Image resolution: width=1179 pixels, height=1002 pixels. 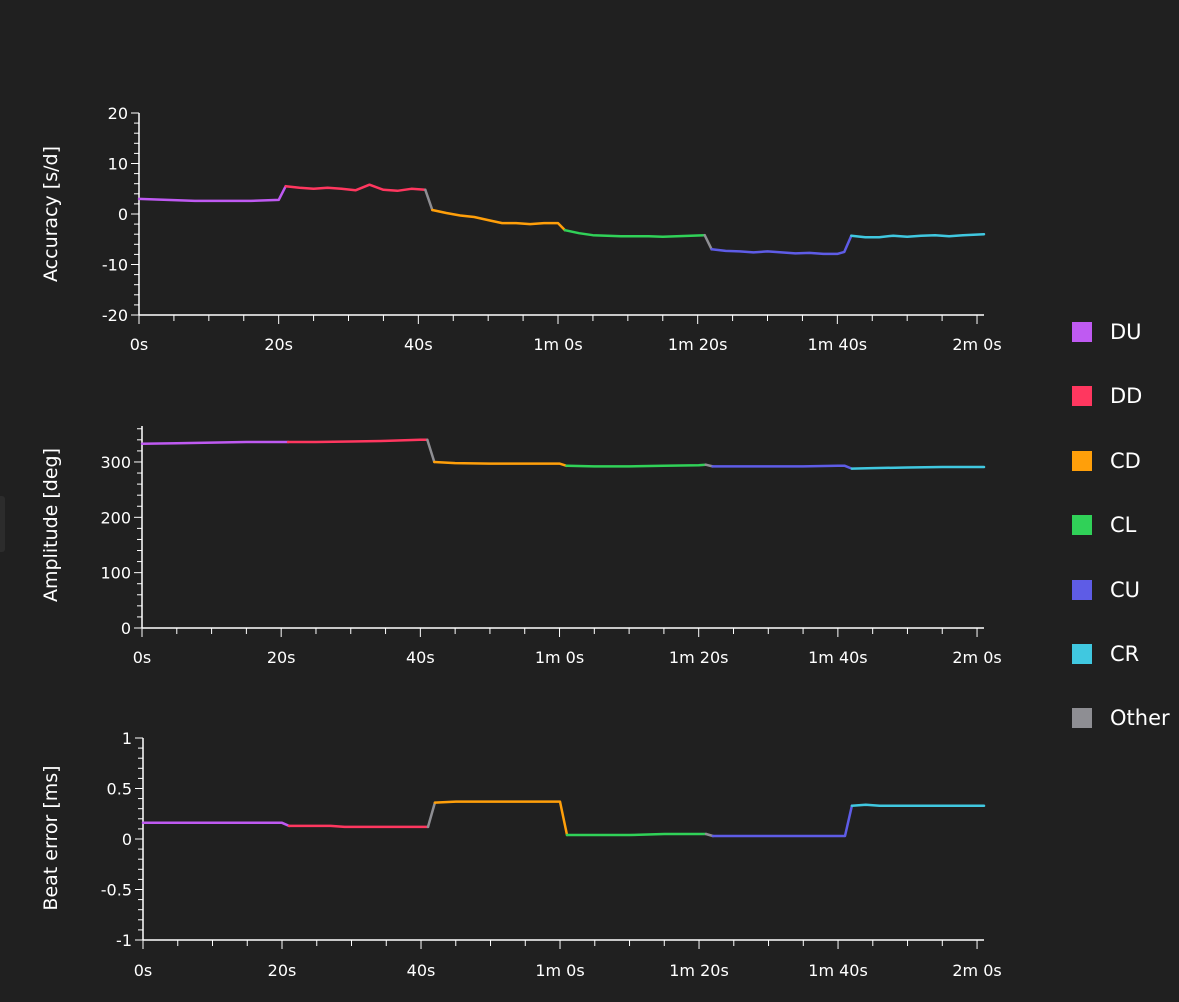 What do you see at coordinates (1082, 332) in the screenshot?
I see `legend-swatch-du` at bounding box center [1082, 332].